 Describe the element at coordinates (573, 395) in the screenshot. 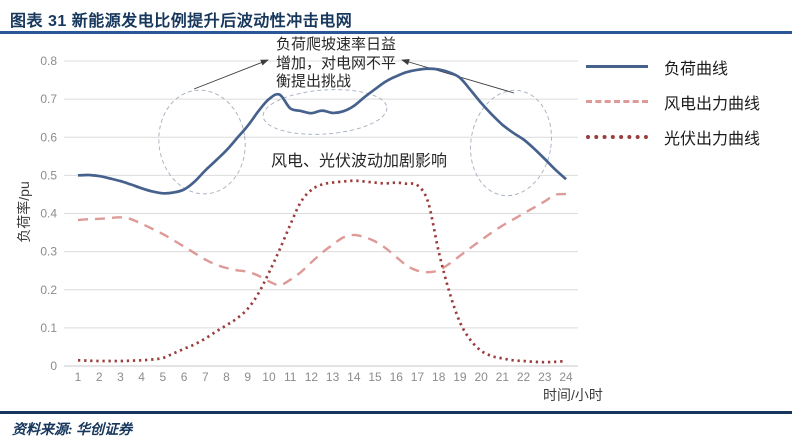

I see `x-axis-title: 时间/小时` at that location.